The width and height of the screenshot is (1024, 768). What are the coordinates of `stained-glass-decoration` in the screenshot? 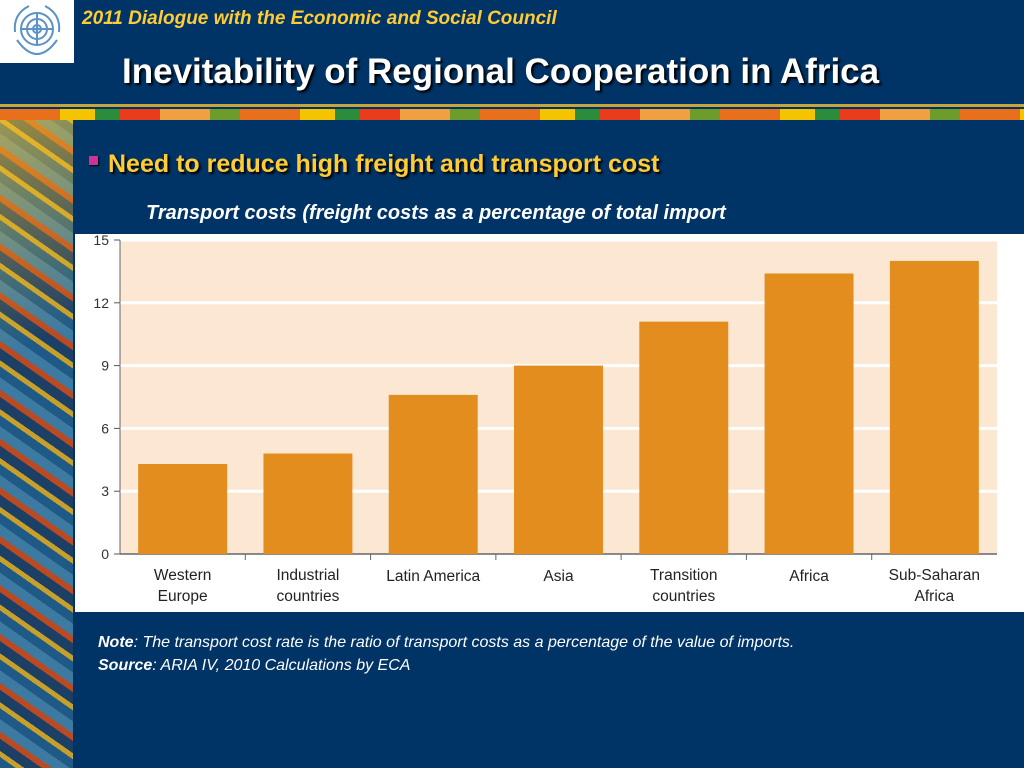 It's located at (36, 444).